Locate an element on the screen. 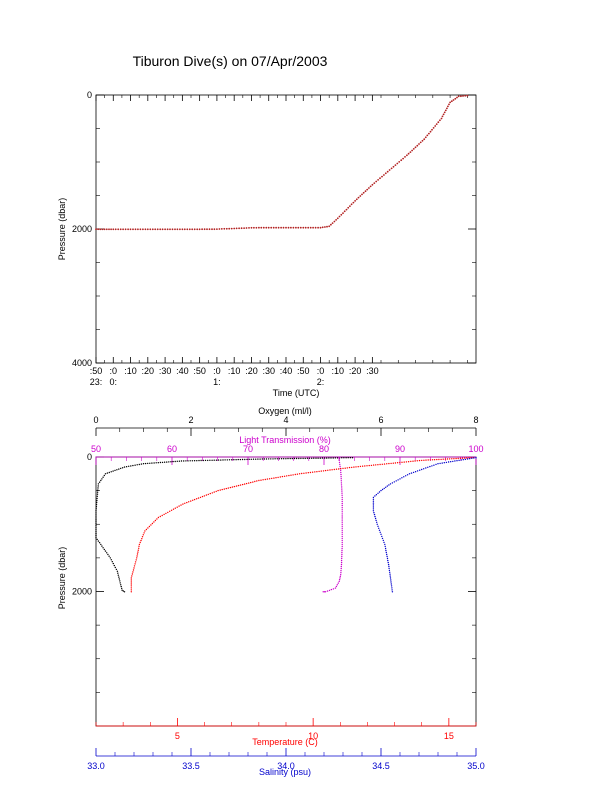 The height and width of the screenshot is (785, 612). temperature-tick-label: 15 is located at coordinates (449, 736).